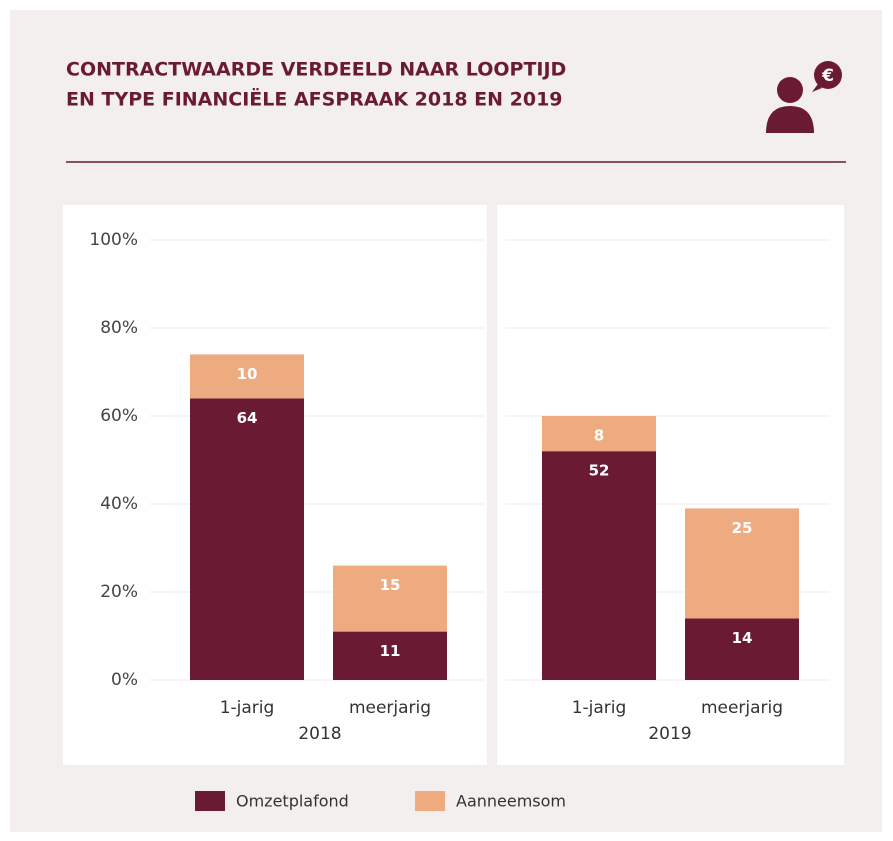 The image size is (893, 841). I want to click on icon-head, so click(790, 90).